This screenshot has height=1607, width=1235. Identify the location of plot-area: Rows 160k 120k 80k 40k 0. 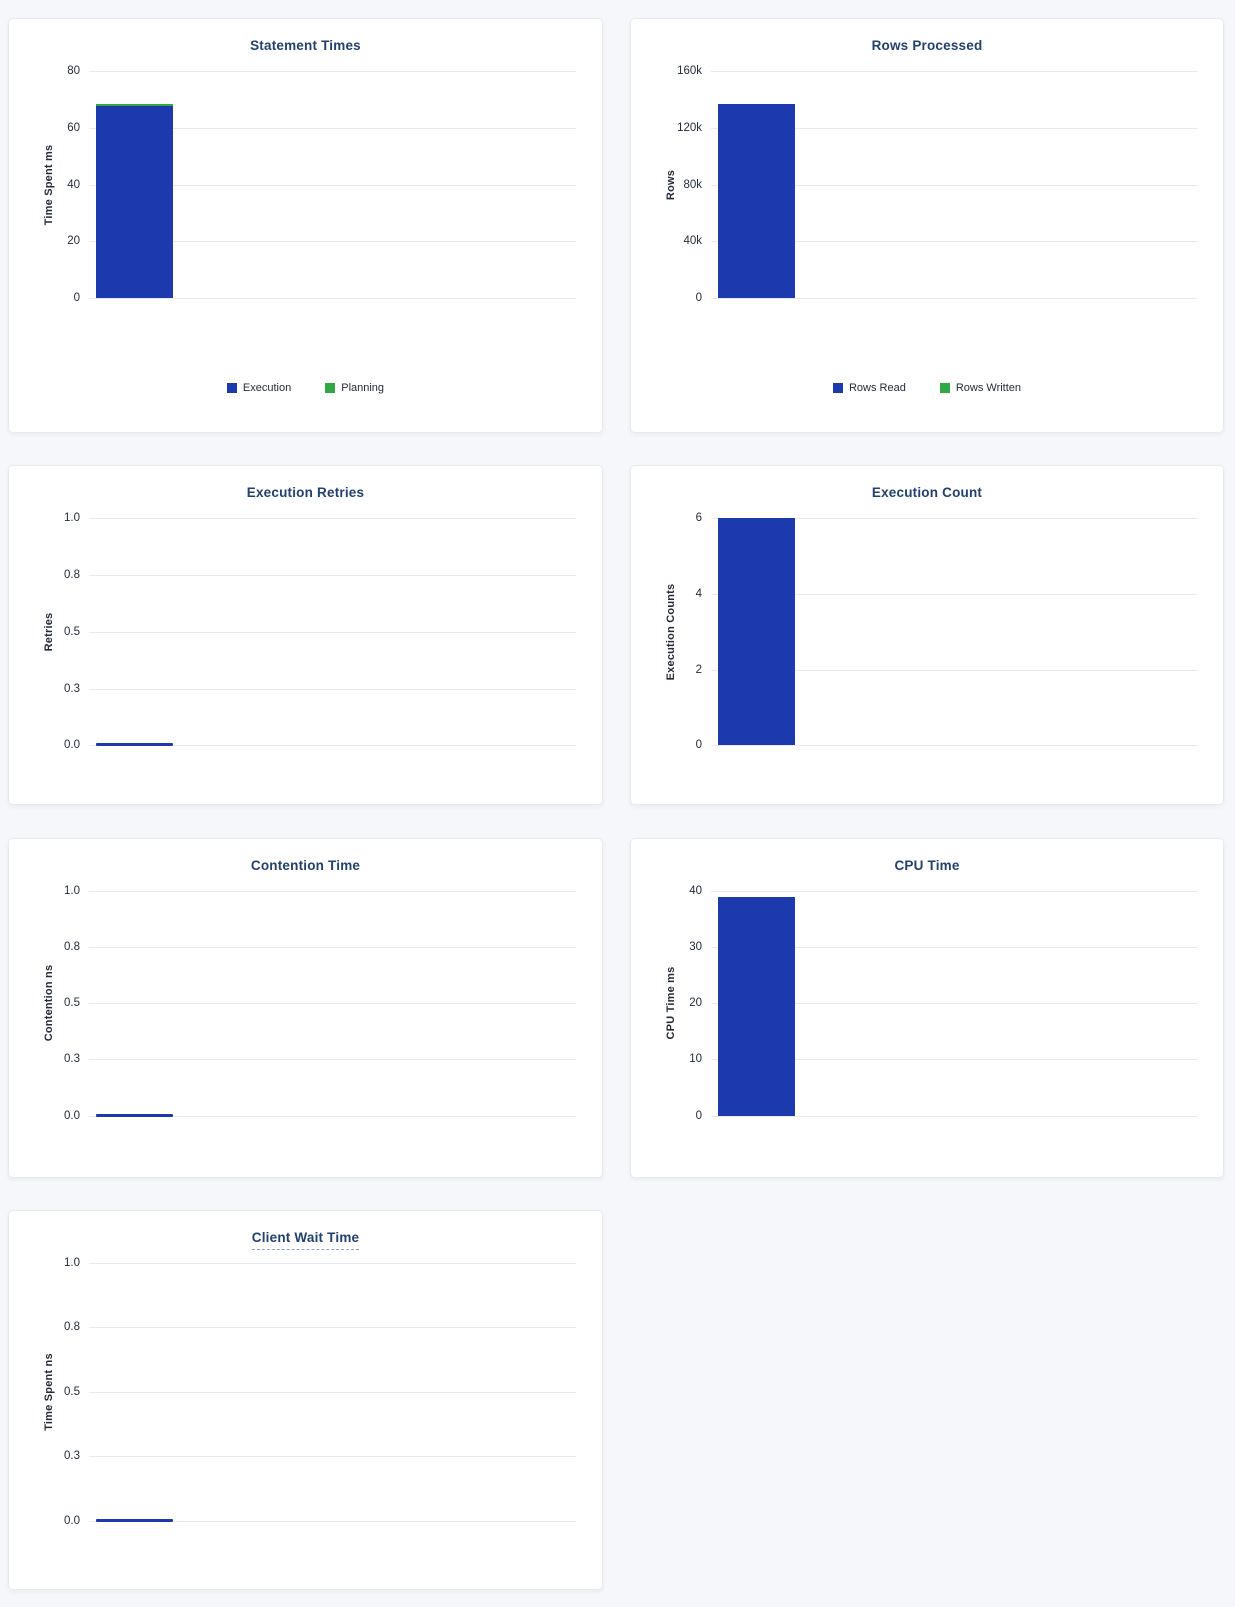
(927, 184).